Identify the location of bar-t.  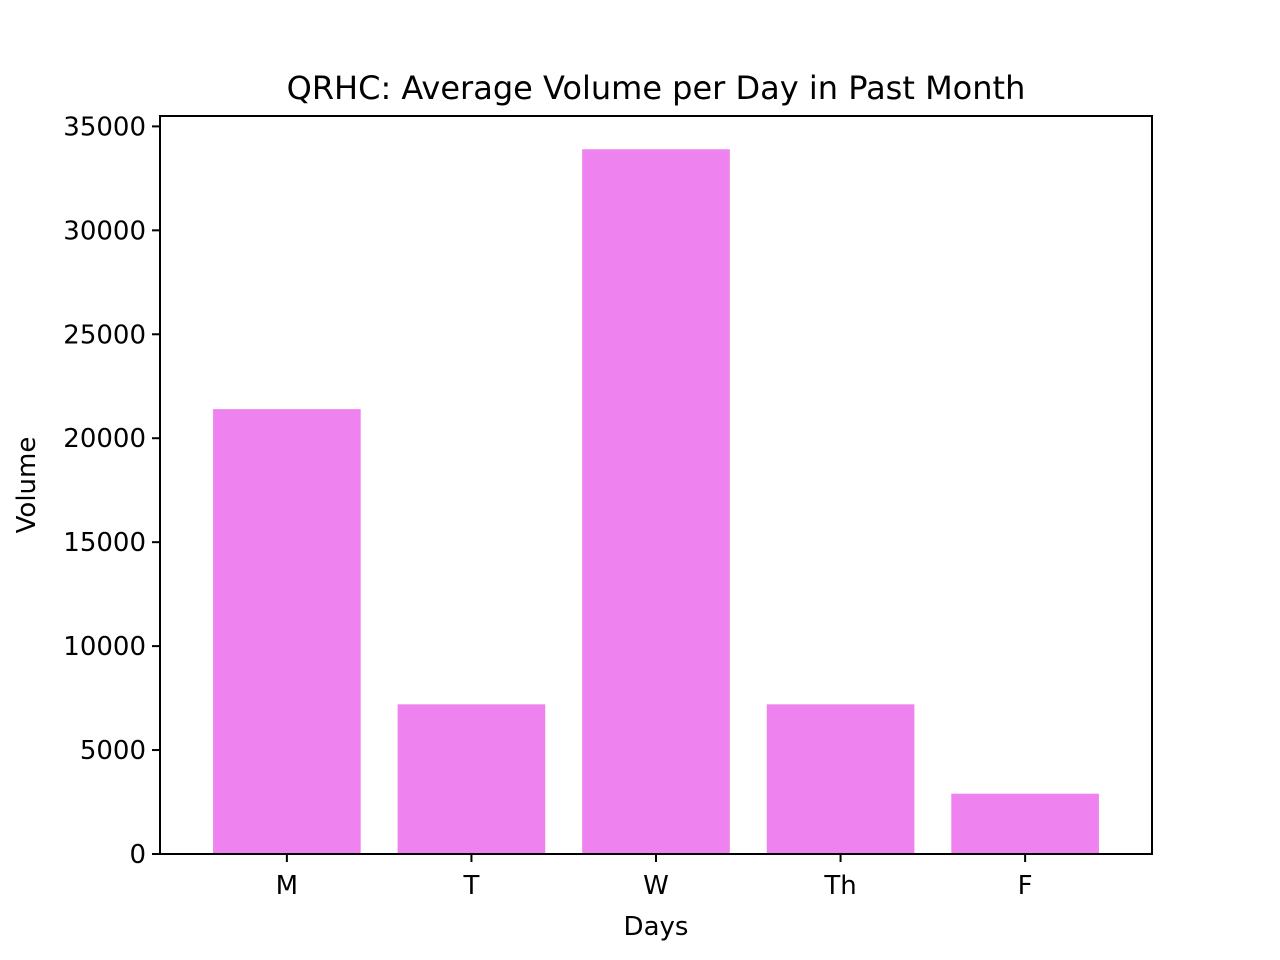
(471, 779).